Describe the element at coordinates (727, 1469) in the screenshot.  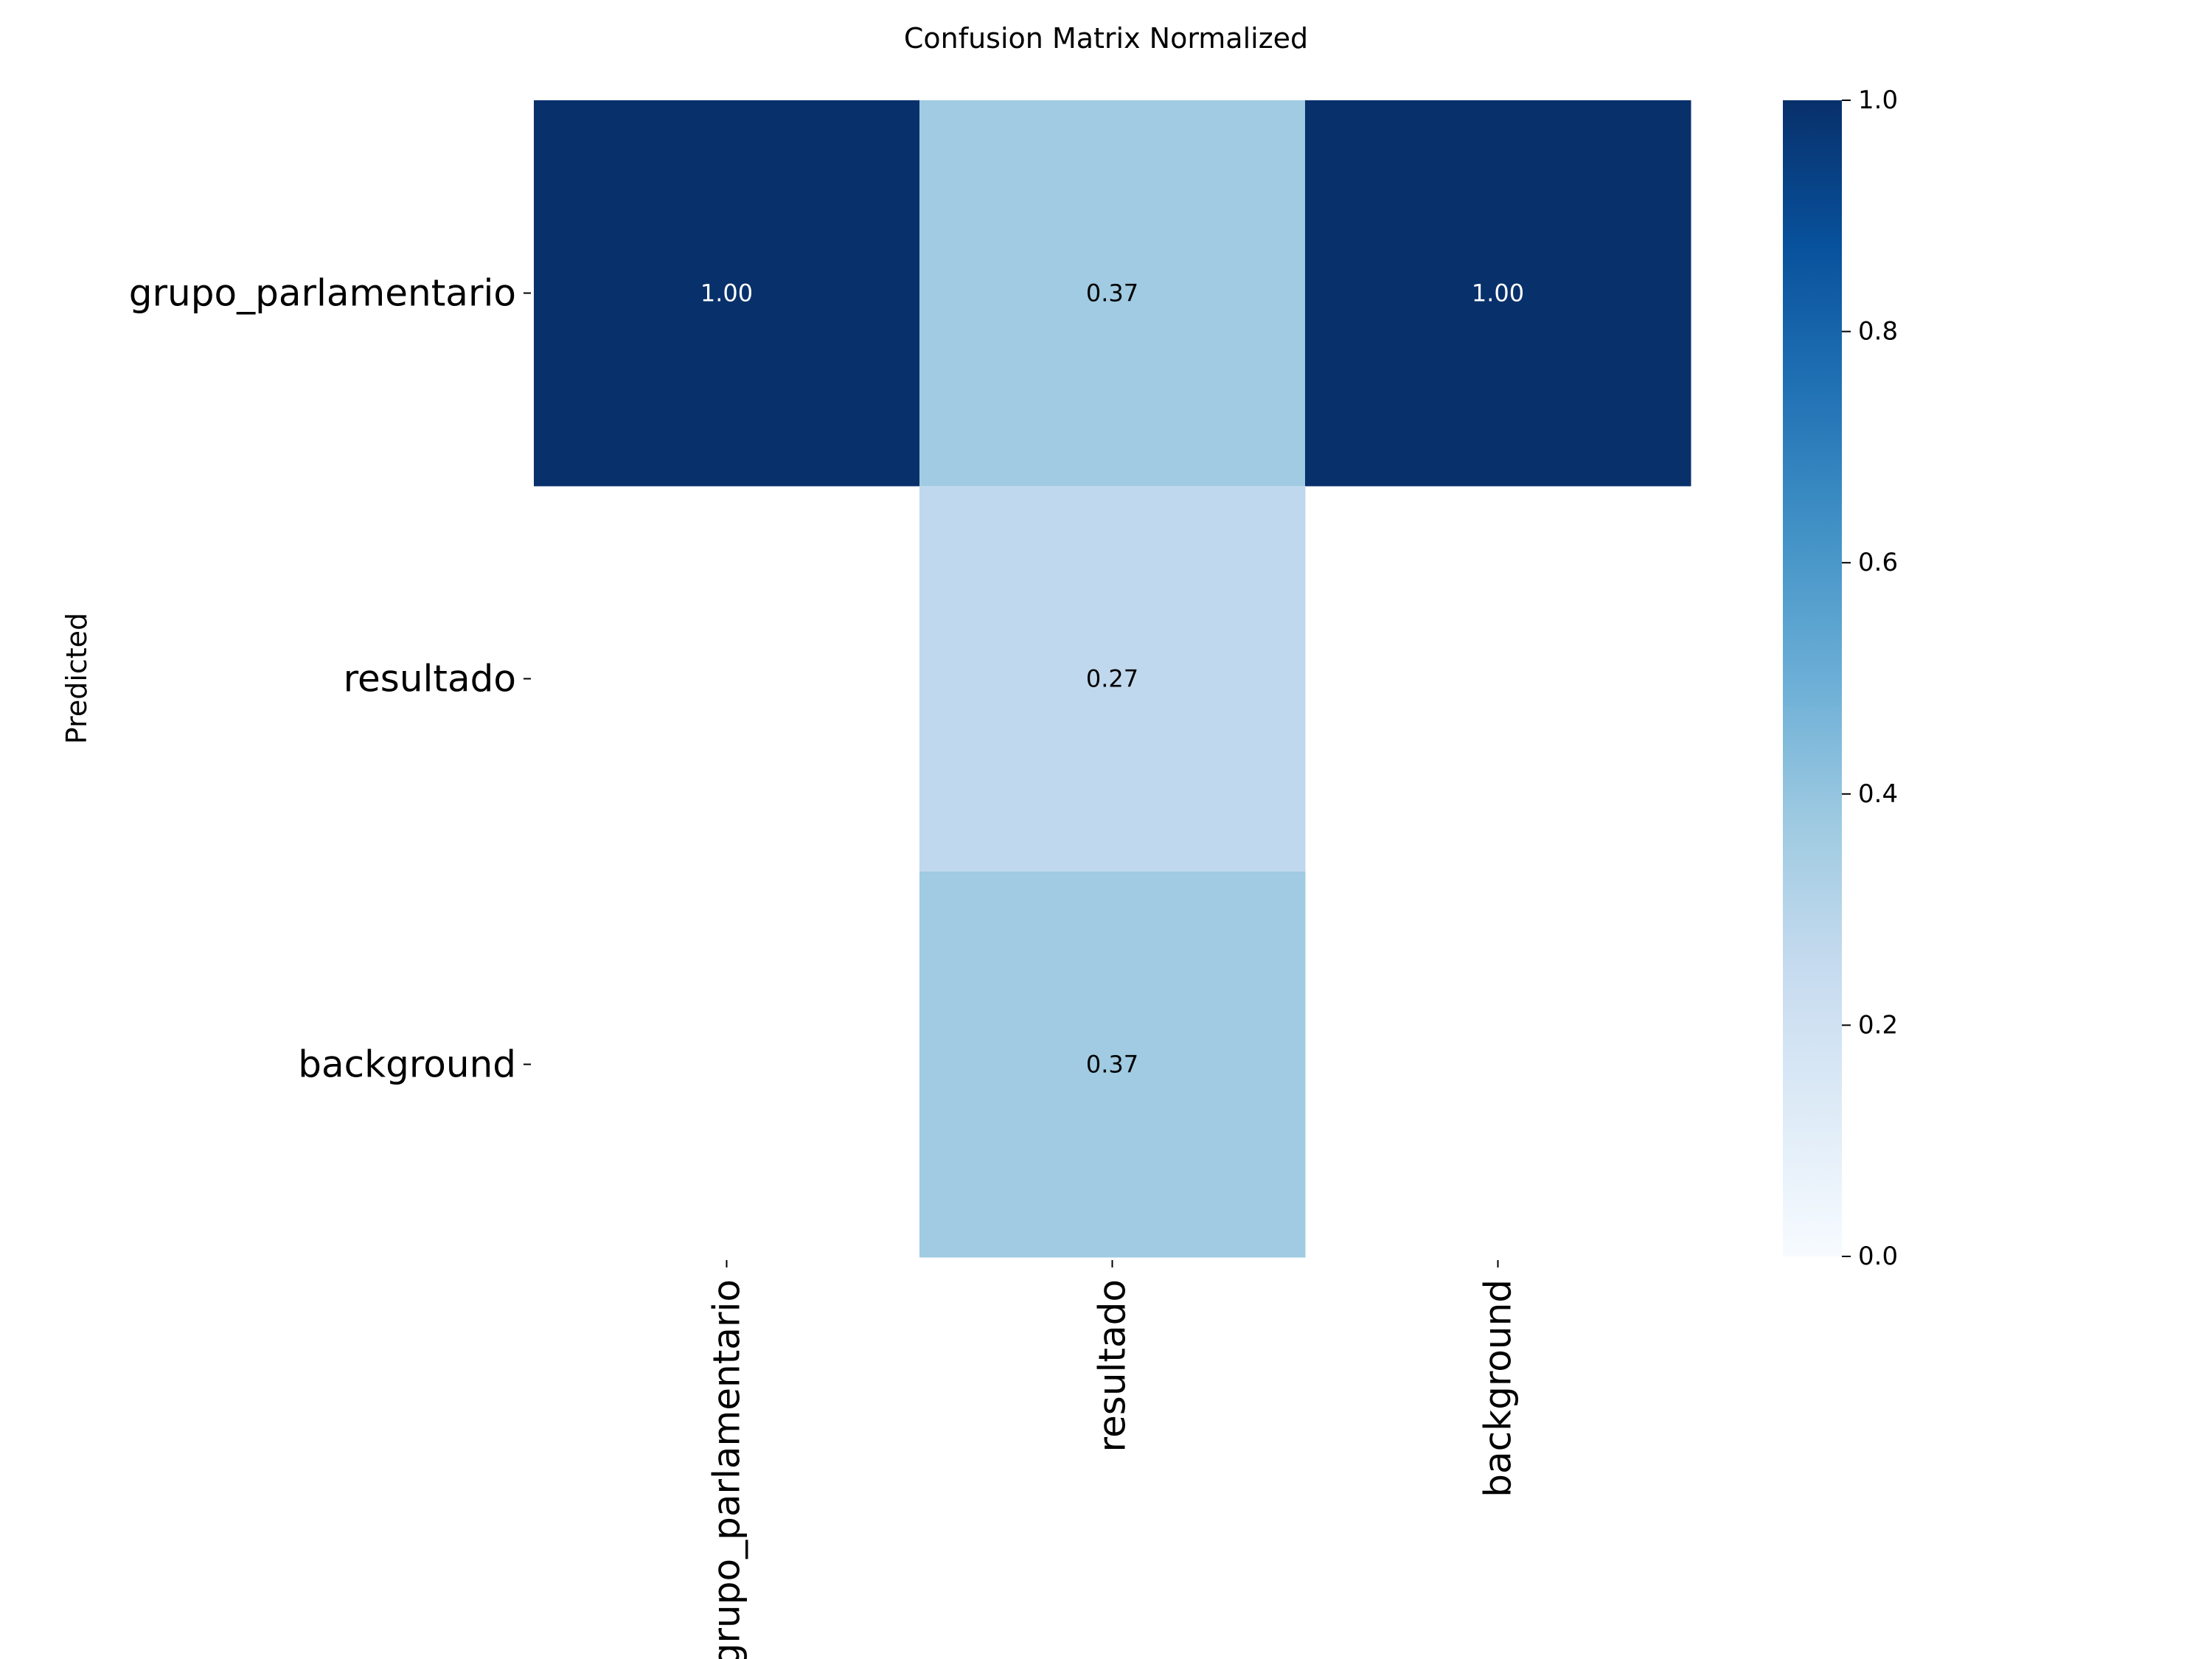
I see `x-tick-label-grupo-parlamentario: grupo_parlamentario` at that location.